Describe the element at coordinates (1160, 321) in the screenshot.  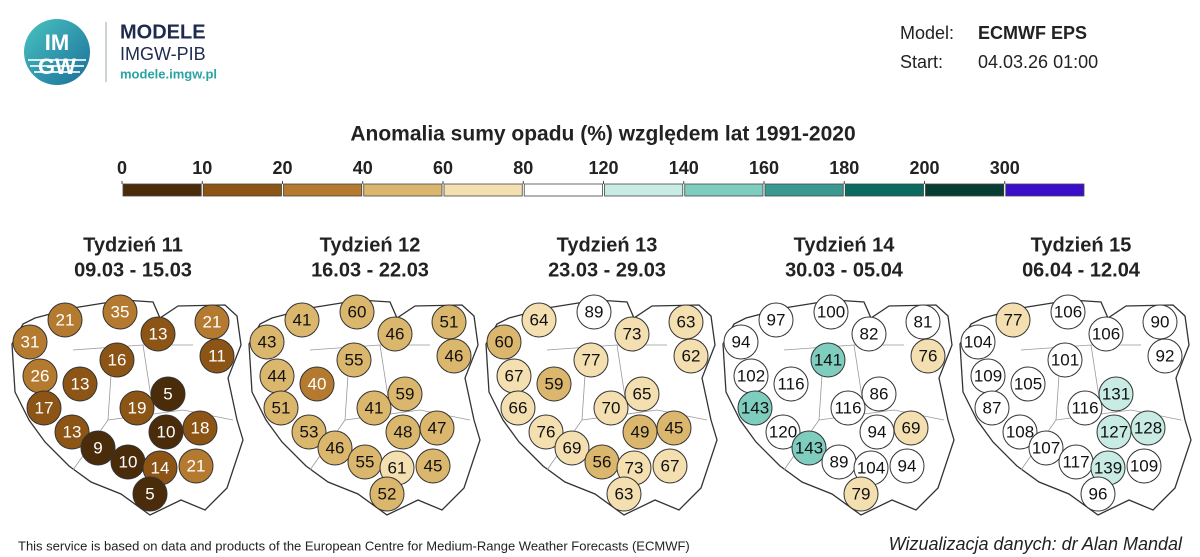
I see `station-value: 90` at that location.